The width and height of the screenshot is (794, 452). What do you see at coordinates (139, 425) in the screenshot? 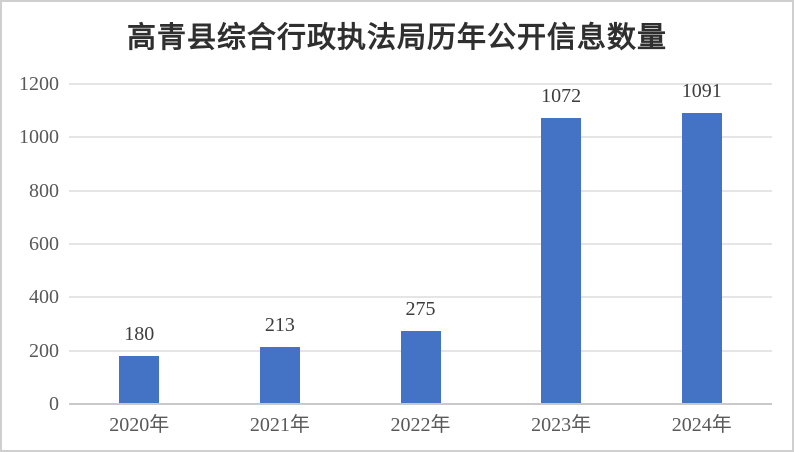
I see `x-tick-label: 2020年` at bounding box center [139, 425].